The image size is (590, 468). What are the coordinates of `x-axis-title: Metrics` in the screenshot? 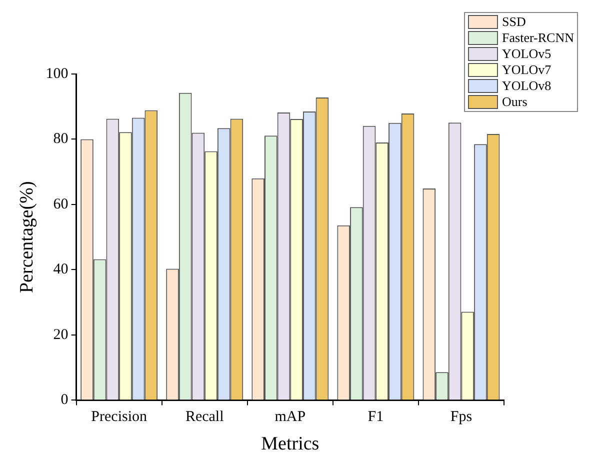 It's located at (290, 444).